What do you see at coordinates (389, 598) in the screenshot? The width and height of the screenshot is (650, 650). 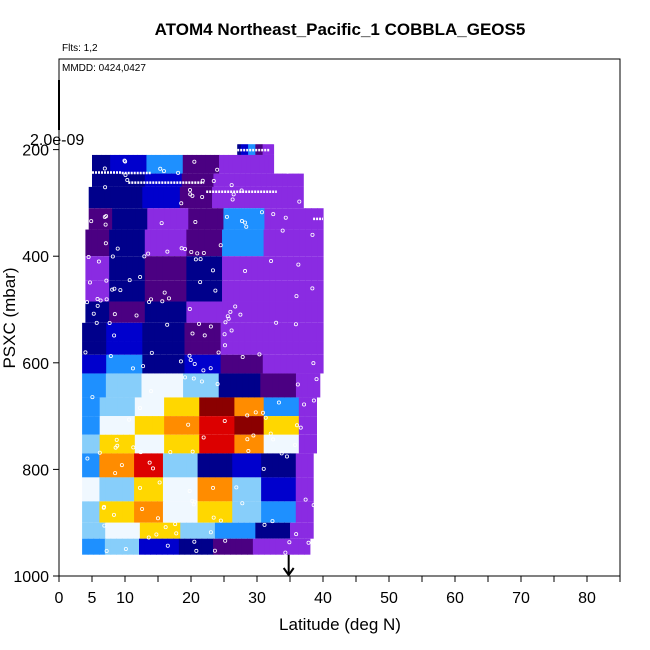 I see `x-tick-label: 50` at bounding box center [389, 598].